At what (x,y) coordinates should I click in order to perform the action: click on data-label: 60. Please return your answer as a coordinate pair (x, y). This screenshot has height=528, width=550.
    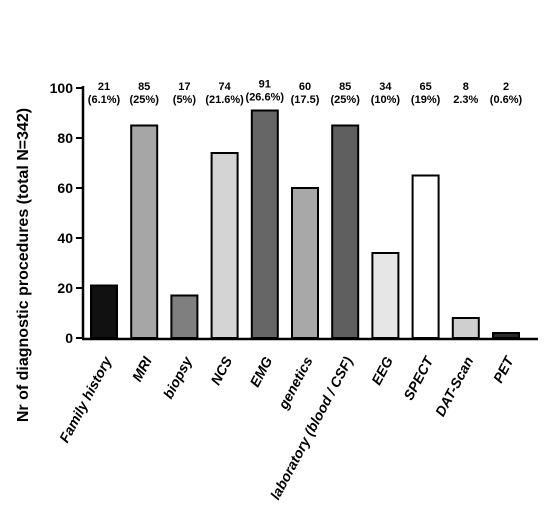
    Looking at the image, I should click on (305, 87).